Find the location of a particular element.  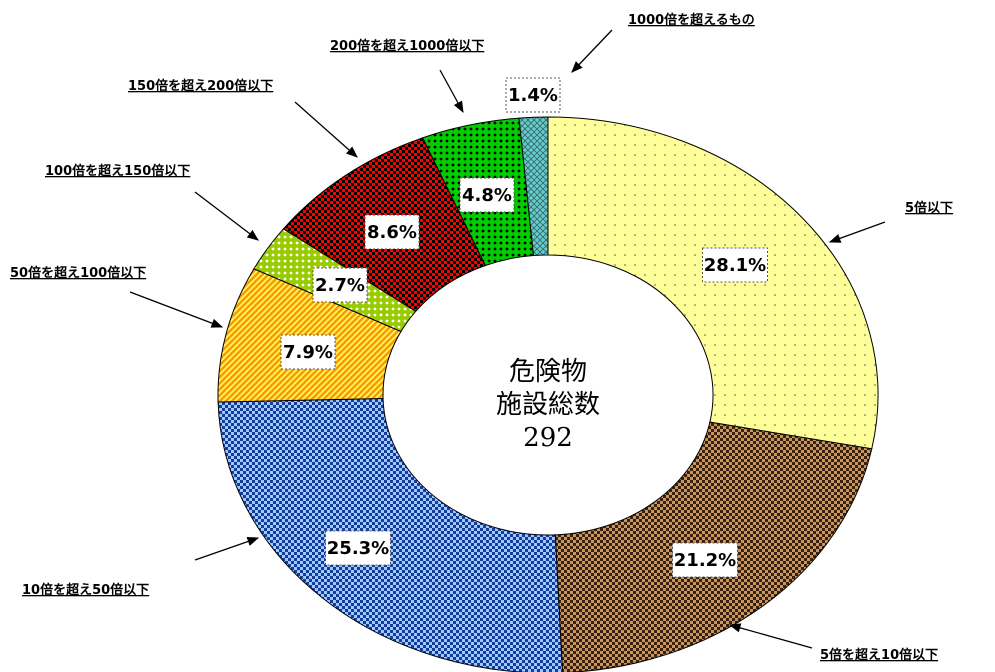

value-label-group: 1.4% is located at coordinates (533, 95).